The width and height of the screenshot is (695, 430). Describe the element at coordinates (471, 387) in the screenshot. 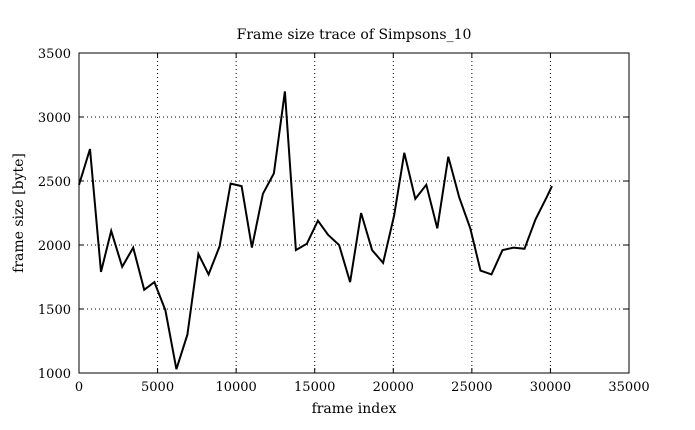

I see `x-tick-label: 25000` at that location.